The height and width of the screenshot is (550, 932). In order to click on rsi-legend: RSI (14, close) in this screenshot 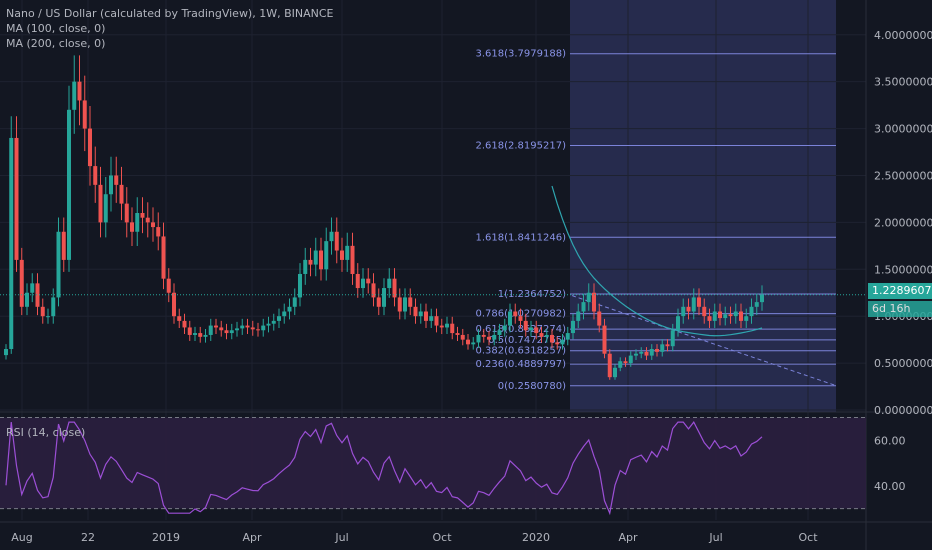, I will do `click(46, 432)`.